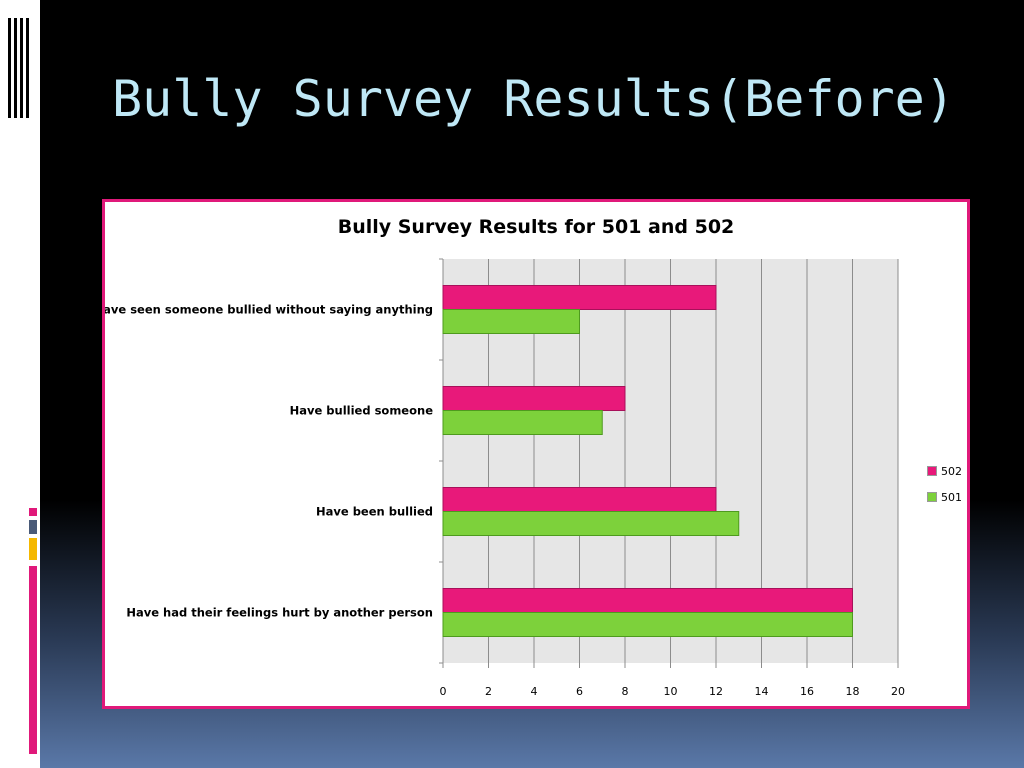 Image resolution: width=1024 pixels, height=768 pixels. I want to click on x-tick-label: 2, so click(488, 691).